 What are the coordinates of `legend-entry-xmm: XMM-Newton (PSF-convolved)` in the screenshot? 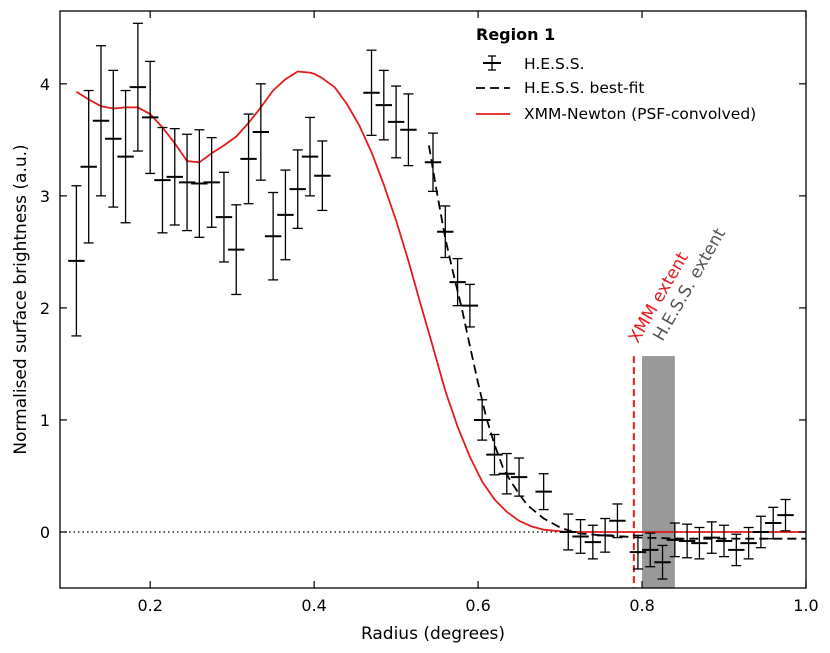 It's located at (640, 114).